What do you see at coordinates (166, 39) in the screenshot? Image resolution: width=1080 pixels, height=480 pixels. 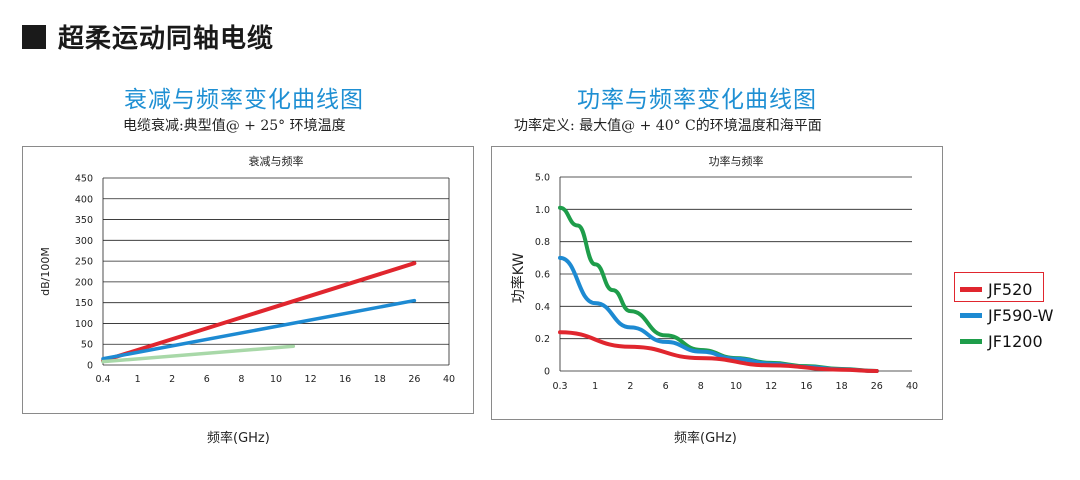 I see `section-title: 超柔运动同轴电缆` at bounding box center [166, 39].